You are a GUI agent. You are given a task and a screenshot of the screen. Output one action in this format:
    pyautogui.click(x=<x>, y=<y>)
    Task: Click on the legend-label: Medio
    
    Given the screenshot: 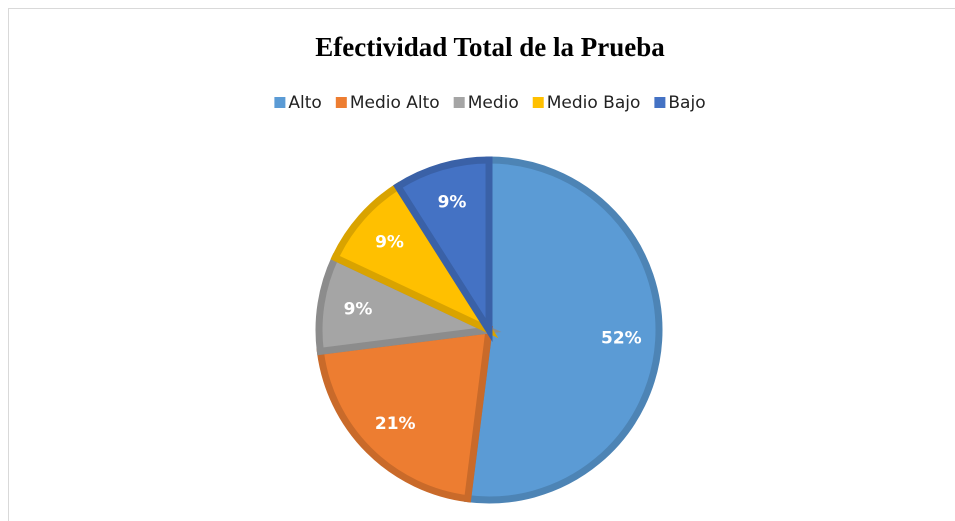 What is the action you would take?
    pyautogui.click(x=493, y=103)
    